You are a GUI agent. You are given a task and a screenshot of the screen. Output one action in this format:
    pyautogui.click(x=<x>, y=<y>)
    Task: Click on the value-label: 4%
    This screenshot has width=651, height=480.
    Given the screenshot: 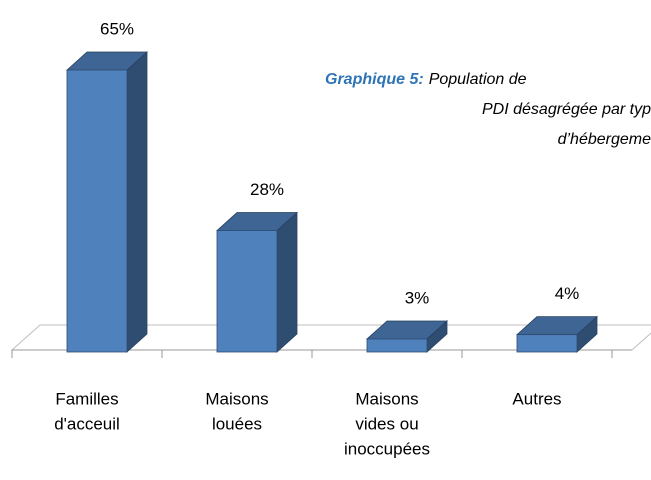 What is the action you would take?
    pyautogui.click(x=567, y=293)
    